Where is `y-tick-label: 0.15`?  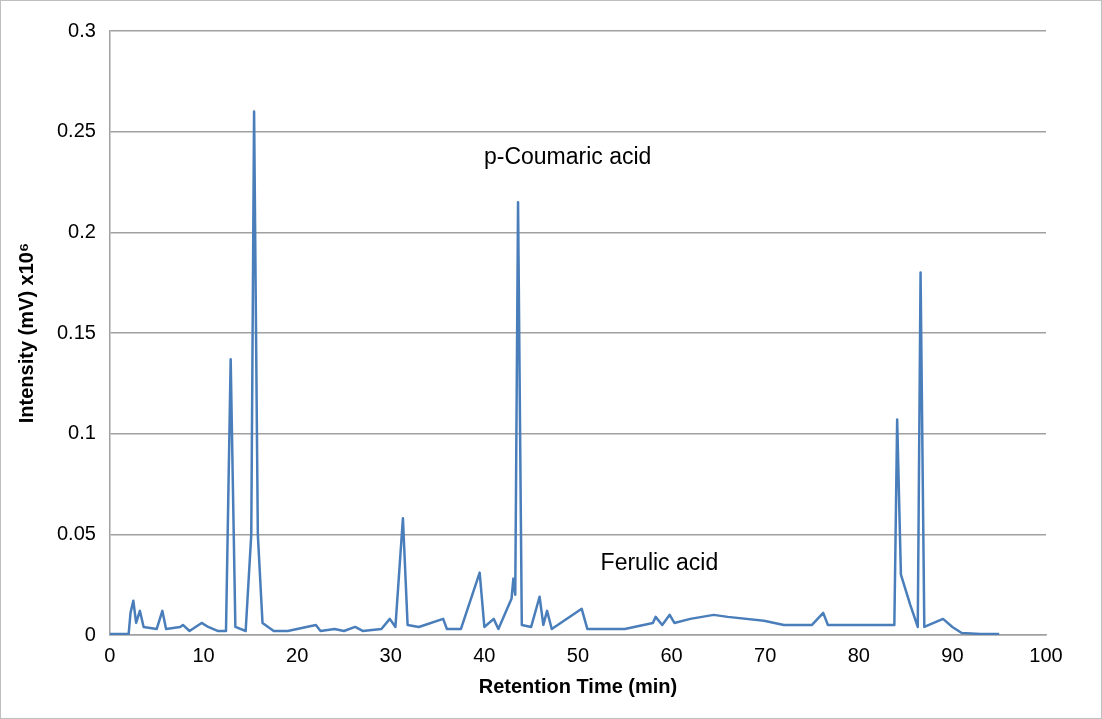 y-tick-label: 0.15 is located at coordinates (76, 331).